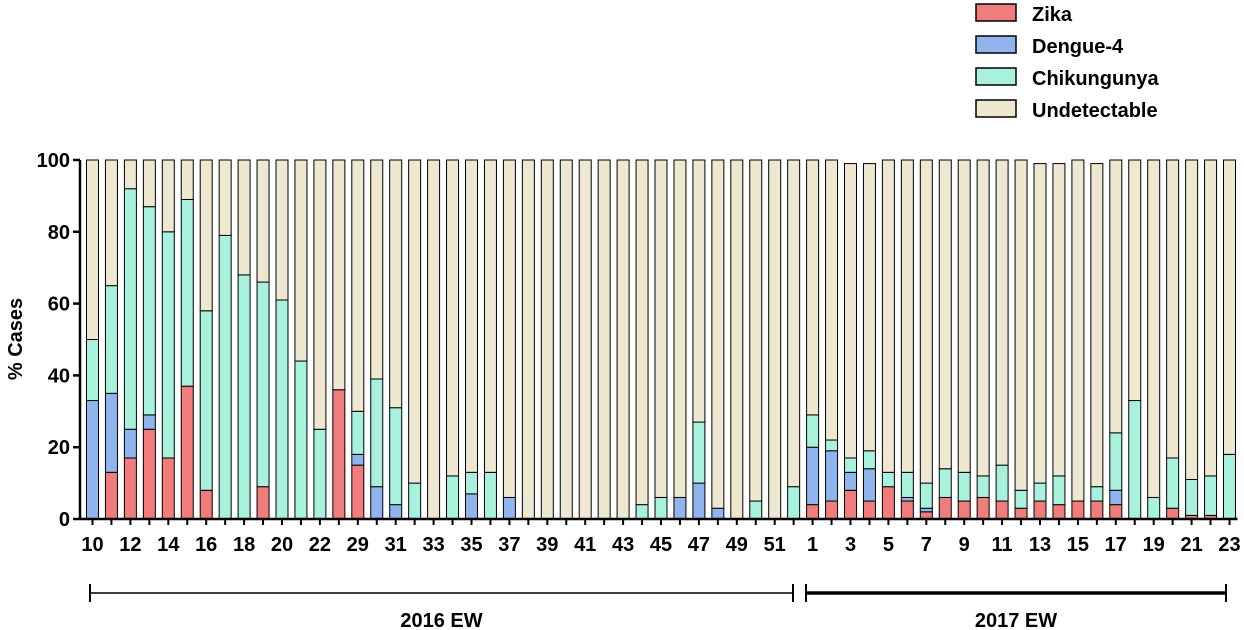  I want to click on x-tick-label: 3, so click(850, 545).